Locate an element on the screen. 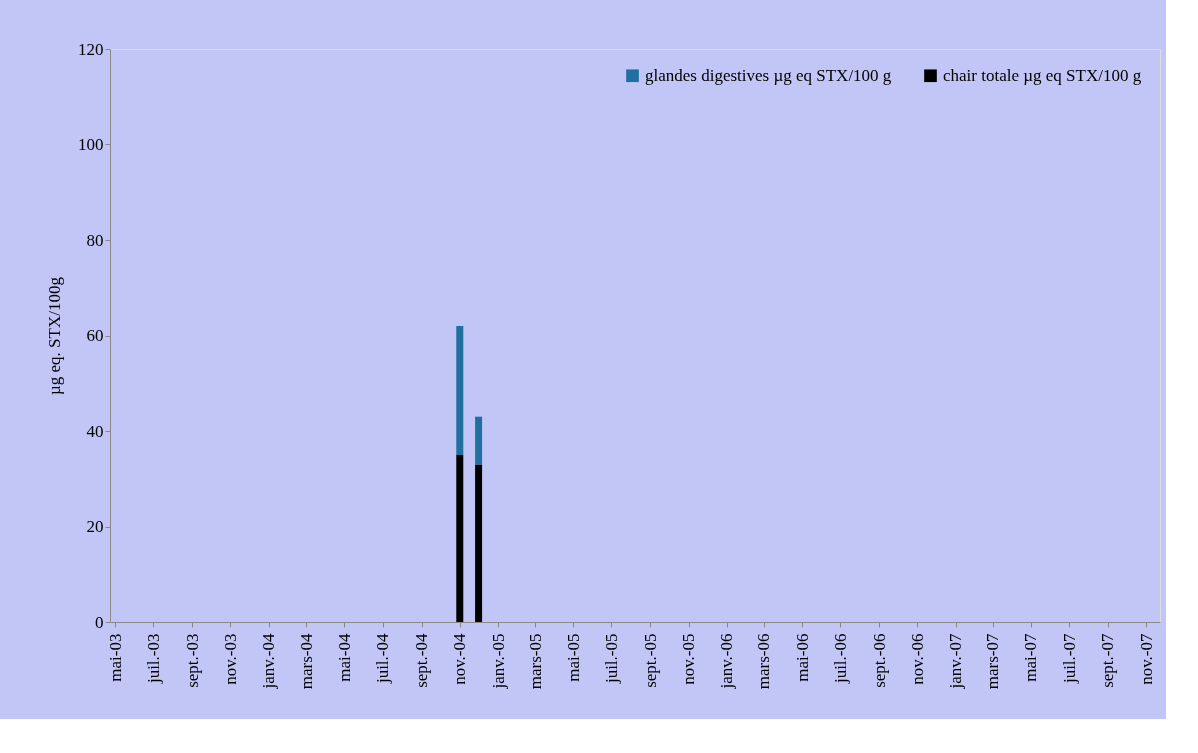 Image resolution: width=1198 pixels, height=753 pixels. x-tick-label: mars-04 is located at coordinates (306, 661).